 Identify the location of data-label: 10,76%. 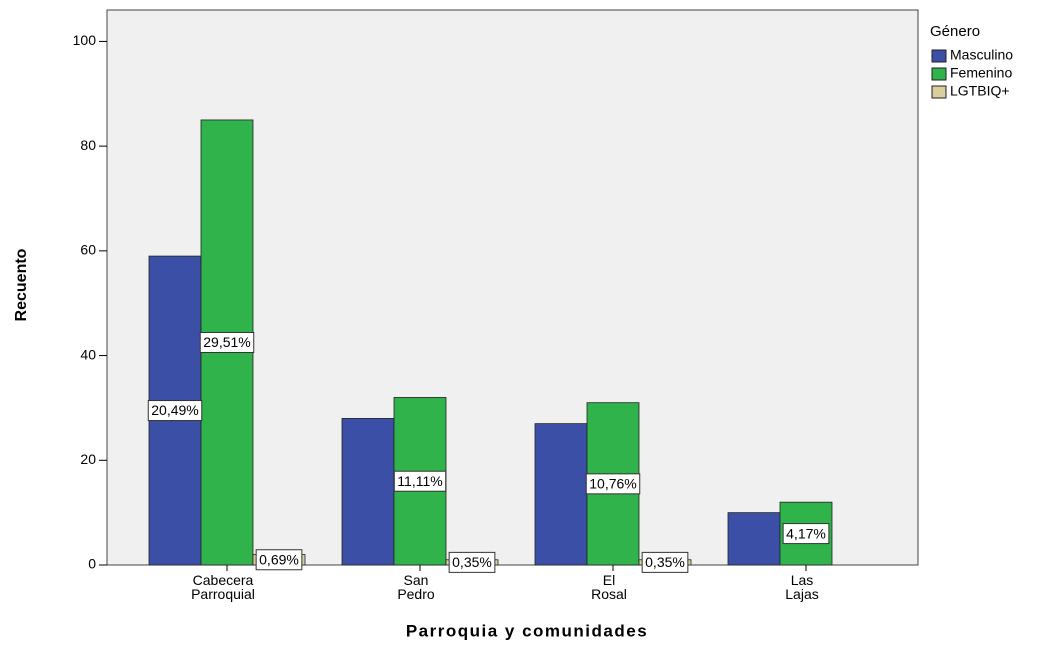
(612, 484).